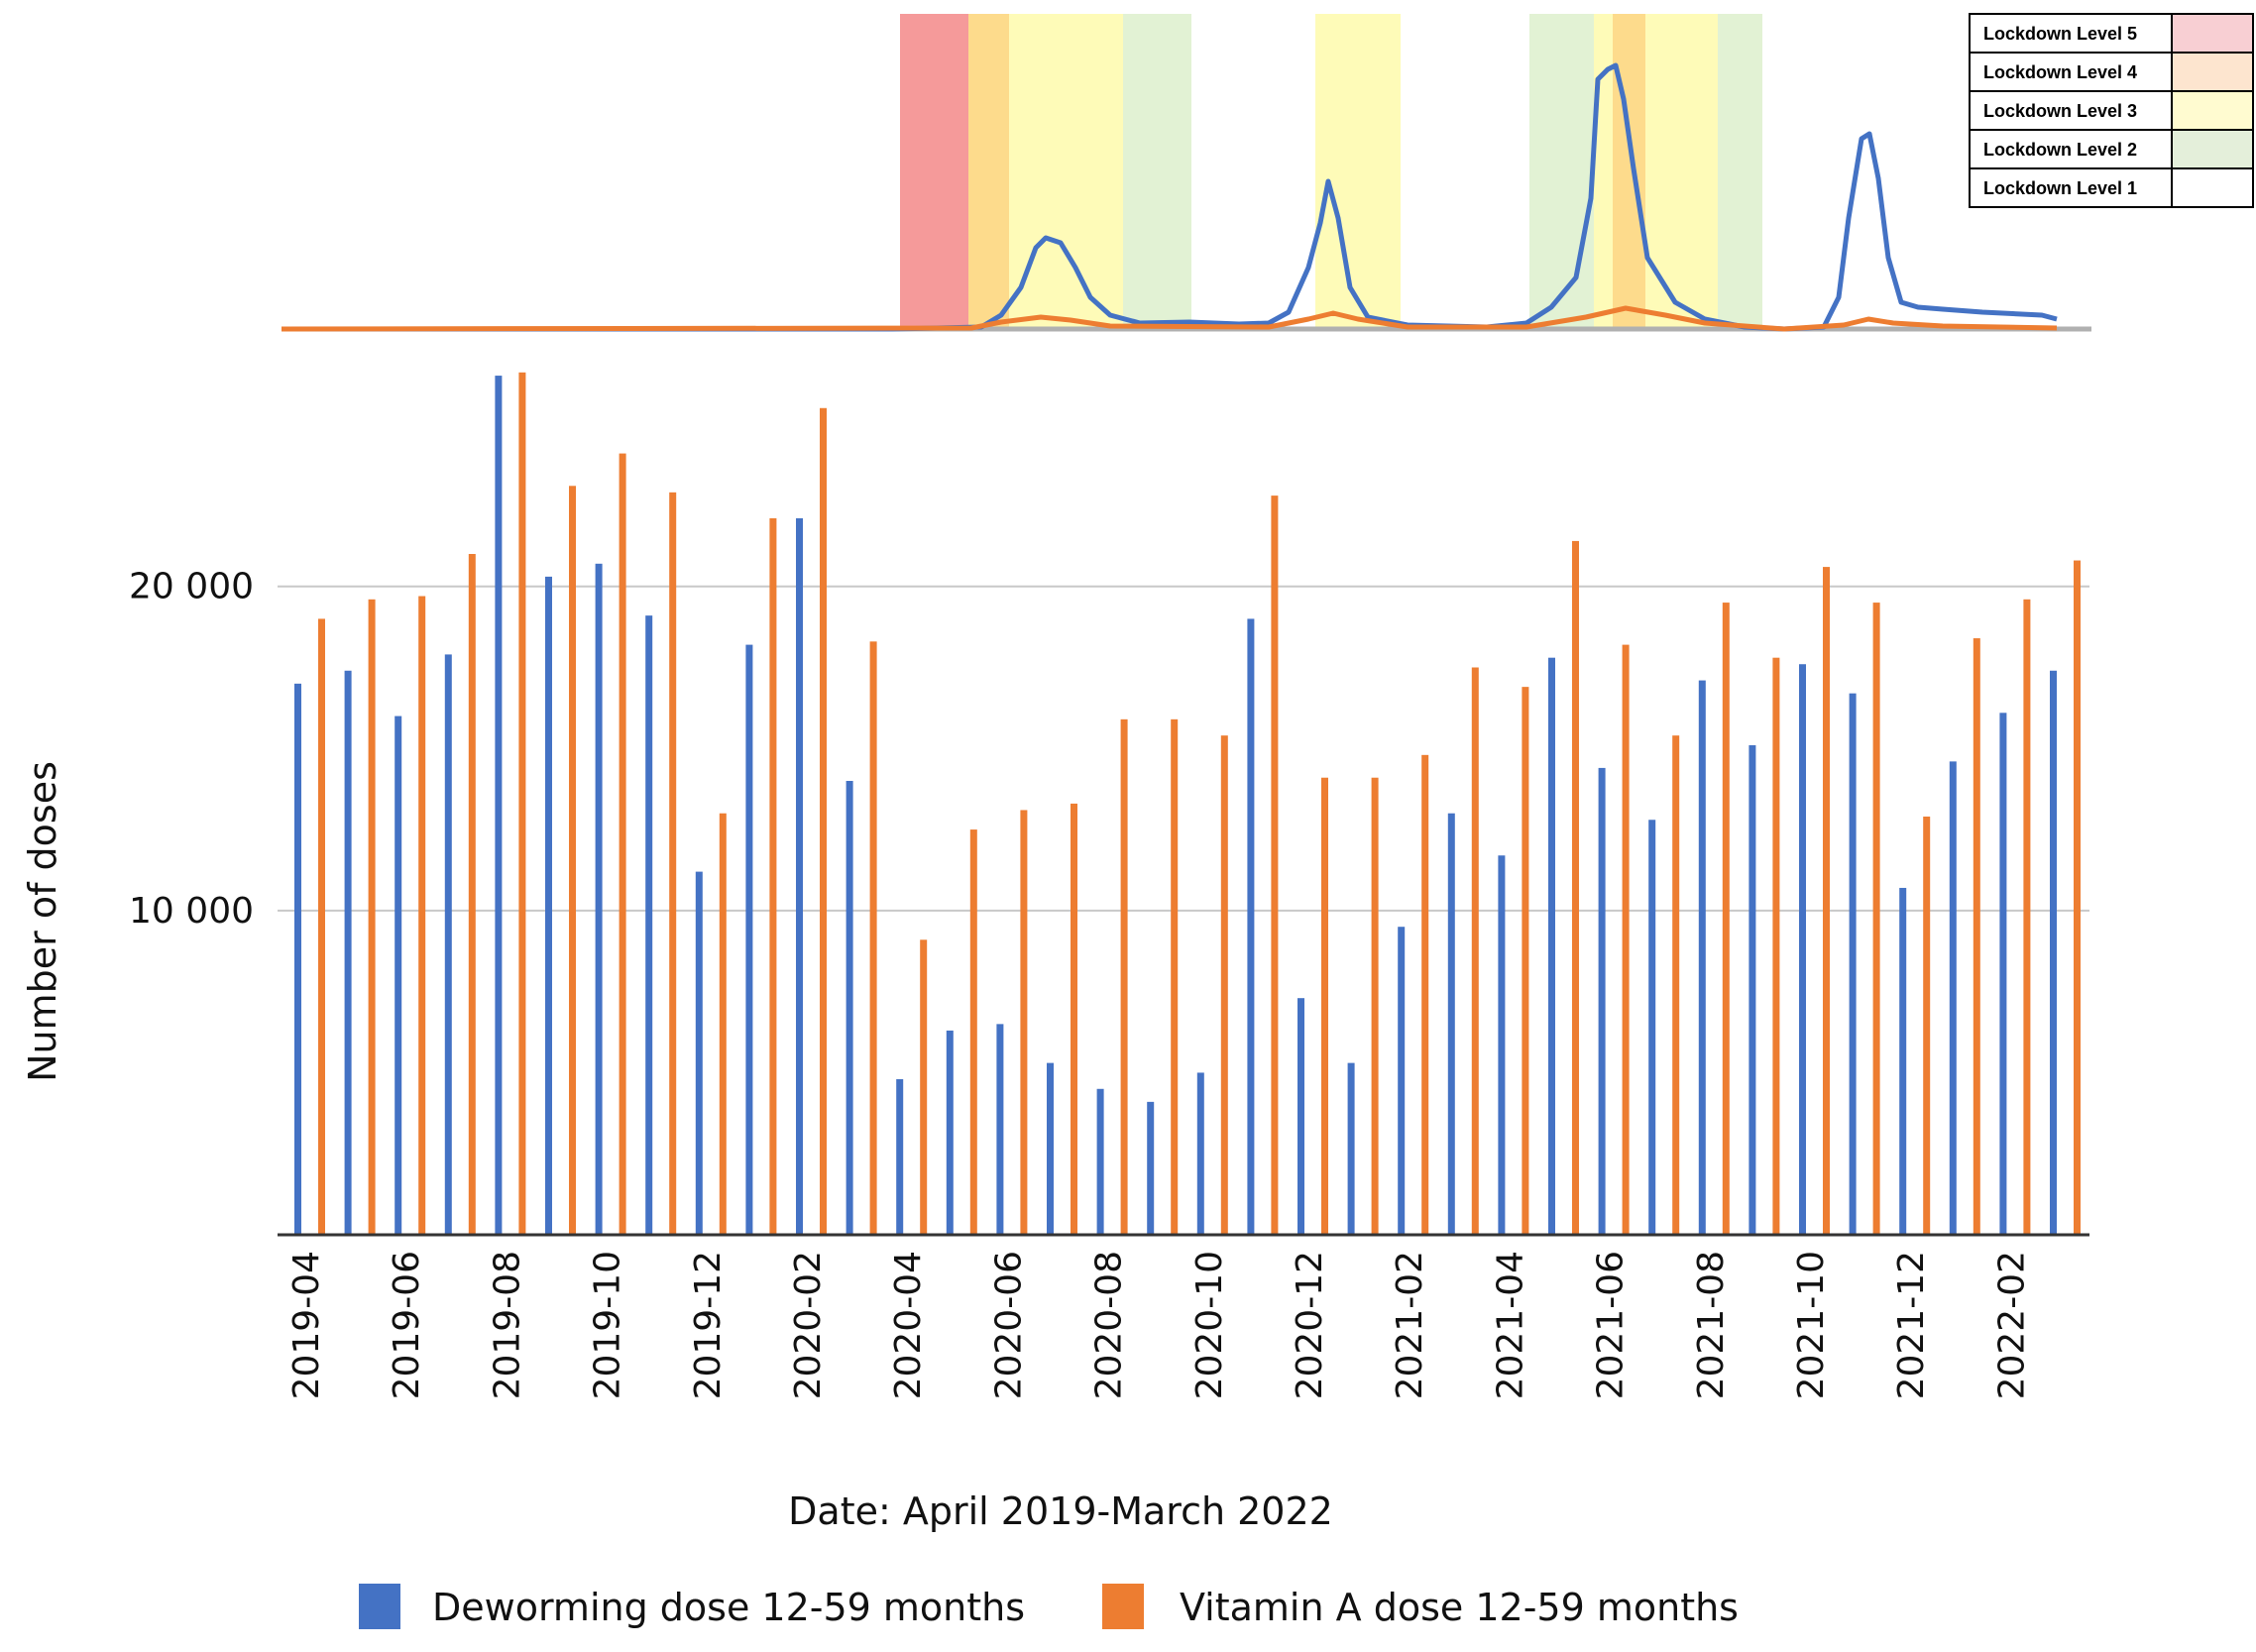 Image resolution: width=2256 pixels, height=1652 pixels. I want to click on legend-swatch-vitamin-a, so click(1123, 1606).